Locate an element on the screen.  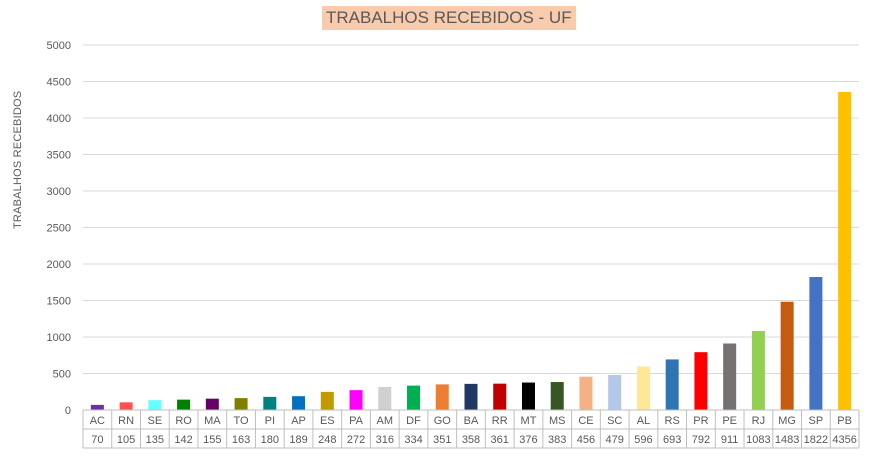
bar-ce is located at coordinates (586, 393).